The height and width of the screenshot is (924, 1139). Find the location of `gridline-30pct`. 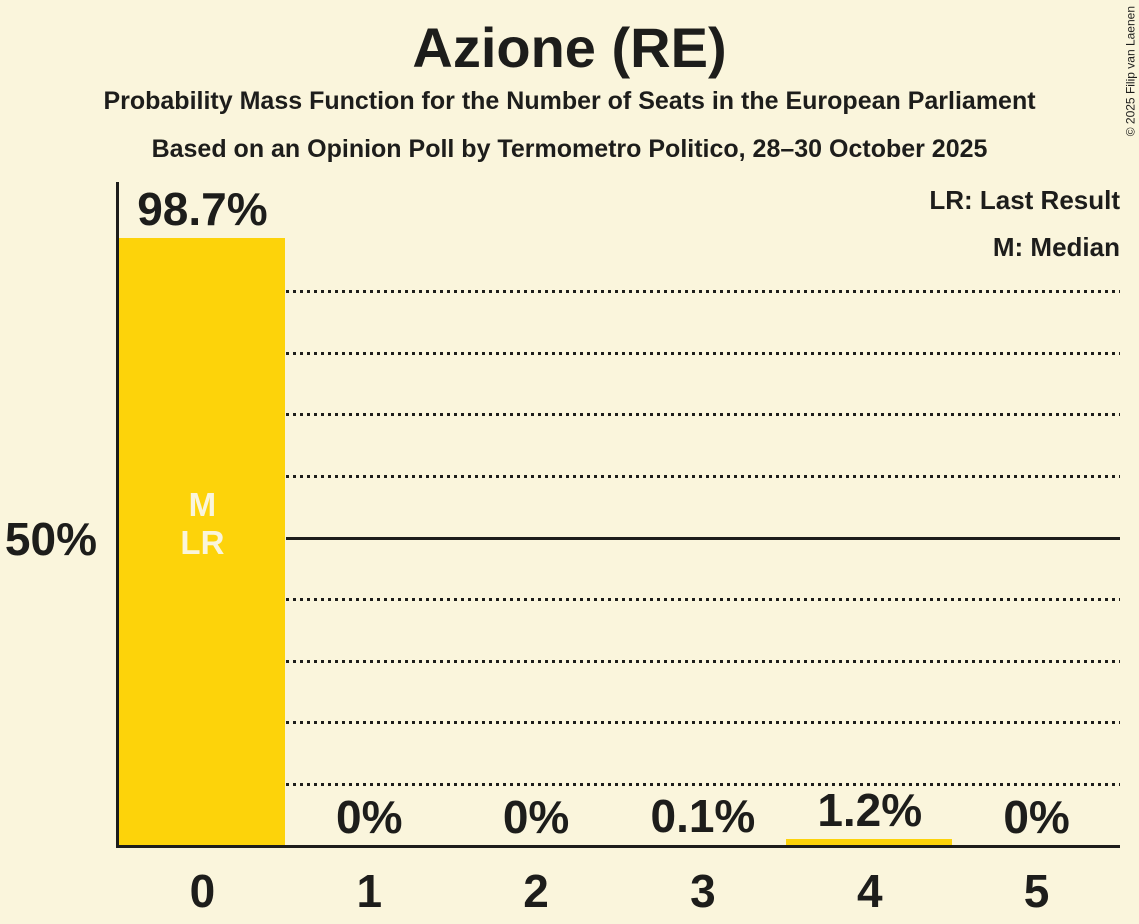

gridline-30pct is located at coordinates (703, 661).